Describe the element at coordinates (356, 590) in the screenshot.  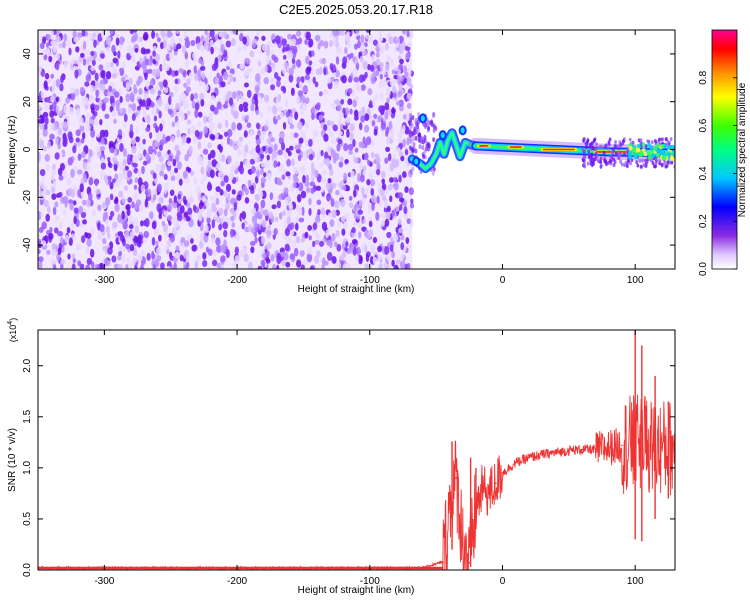
I see `snr-x-axis-label: Height of straight line (km)` at that location.